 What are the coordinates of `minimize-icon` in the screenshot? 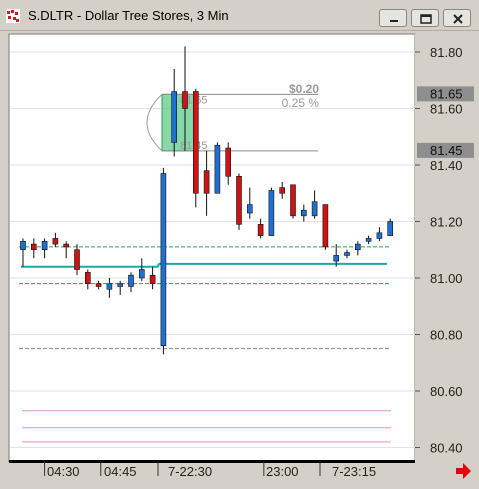 It's located at (394, 21).